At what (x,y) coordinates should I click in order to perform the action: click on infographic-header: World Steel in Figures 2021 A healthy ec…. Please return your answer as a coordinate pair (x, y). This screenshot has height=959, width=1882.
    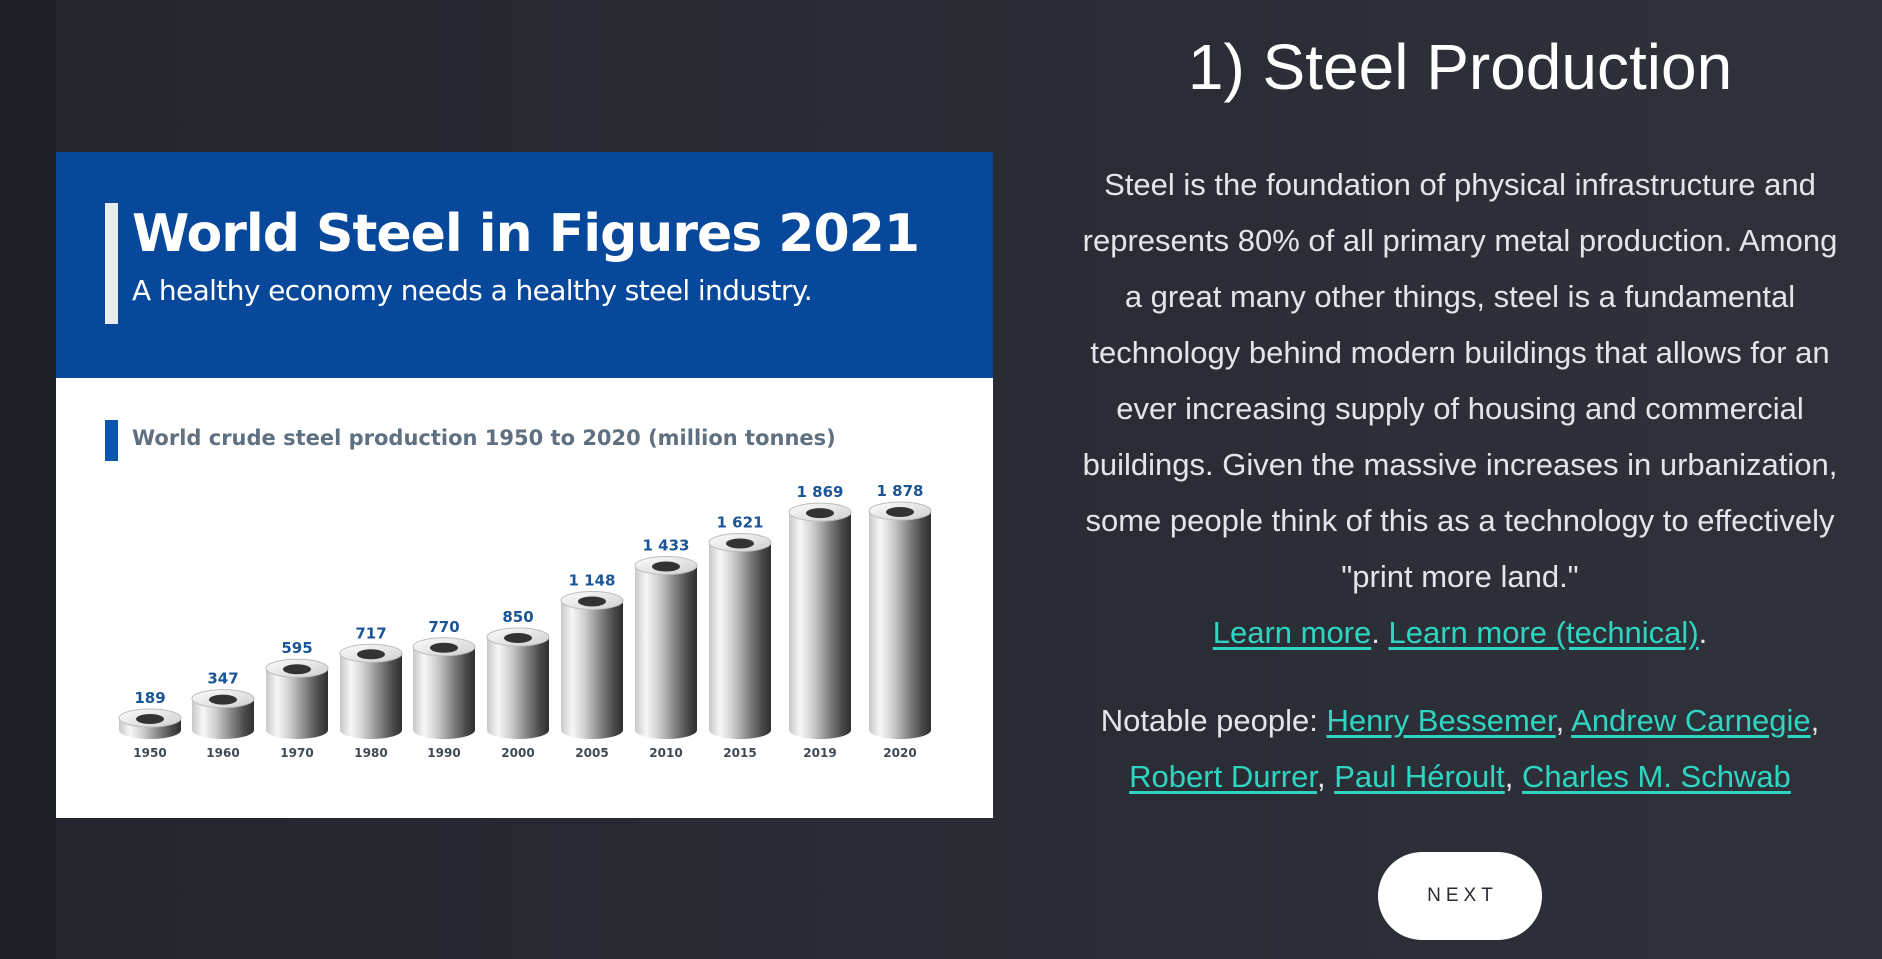
    Looking at the image, I should click on (524, 265).